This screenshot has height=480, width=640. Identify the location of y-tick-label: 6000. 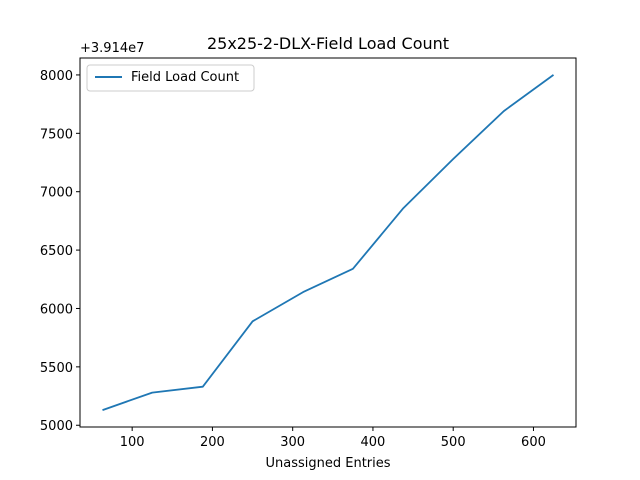
(56, 309).